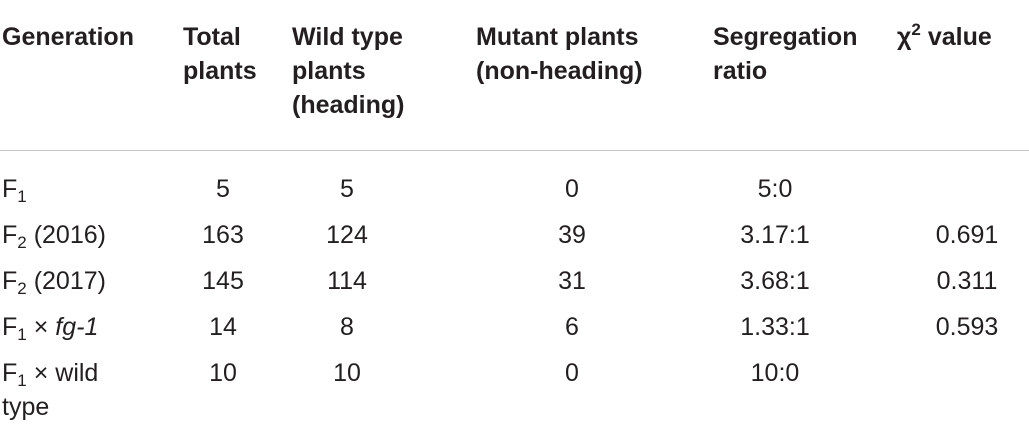  Describe the element at coordinates (944, 35) in the screenshot. I see `header-chi-square: χ2 value` at that location.